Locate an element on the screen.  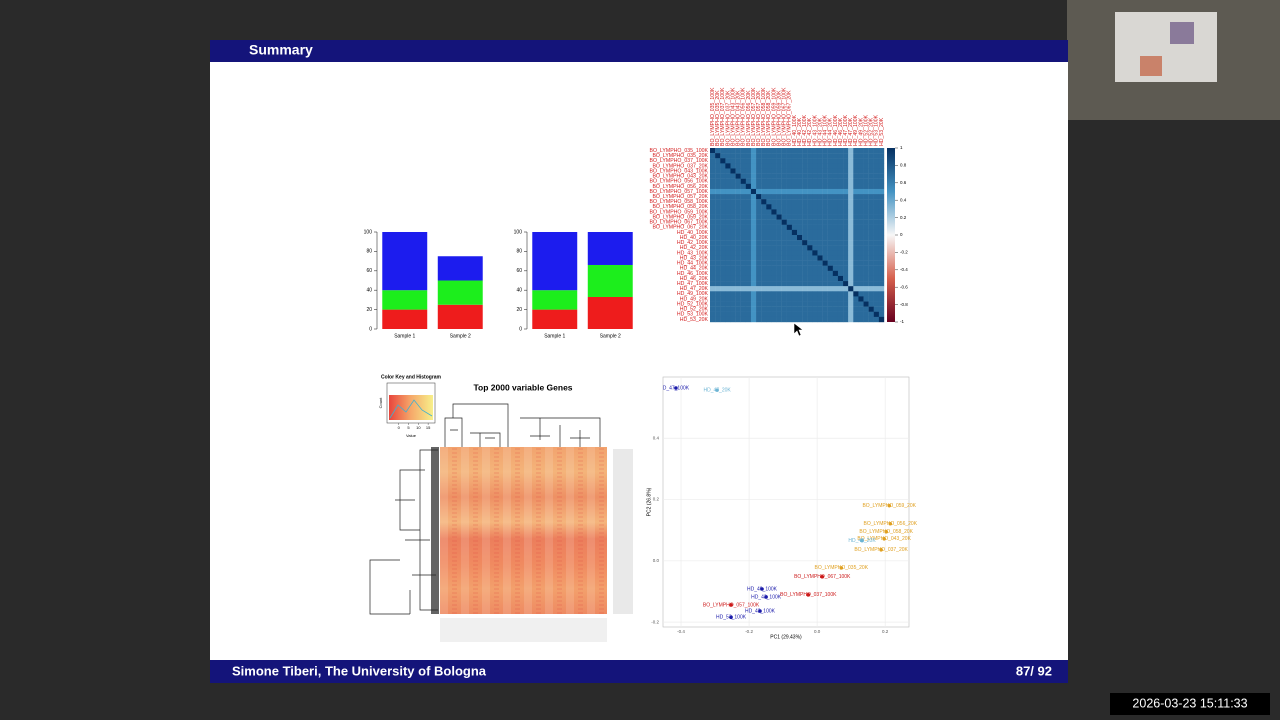
row-label: HD_47_20K is located at coordinates (694, 289).